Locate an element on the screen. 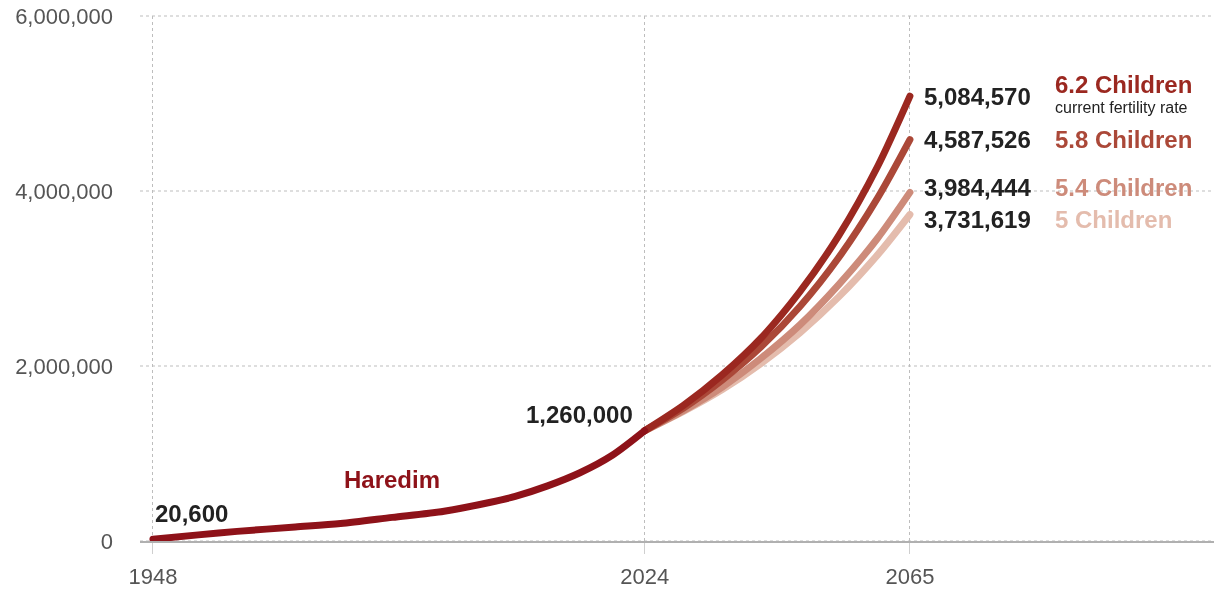 This screenshot has height=593, width=1214. text: 6.2 Children is located at coordinates (1124, 84).